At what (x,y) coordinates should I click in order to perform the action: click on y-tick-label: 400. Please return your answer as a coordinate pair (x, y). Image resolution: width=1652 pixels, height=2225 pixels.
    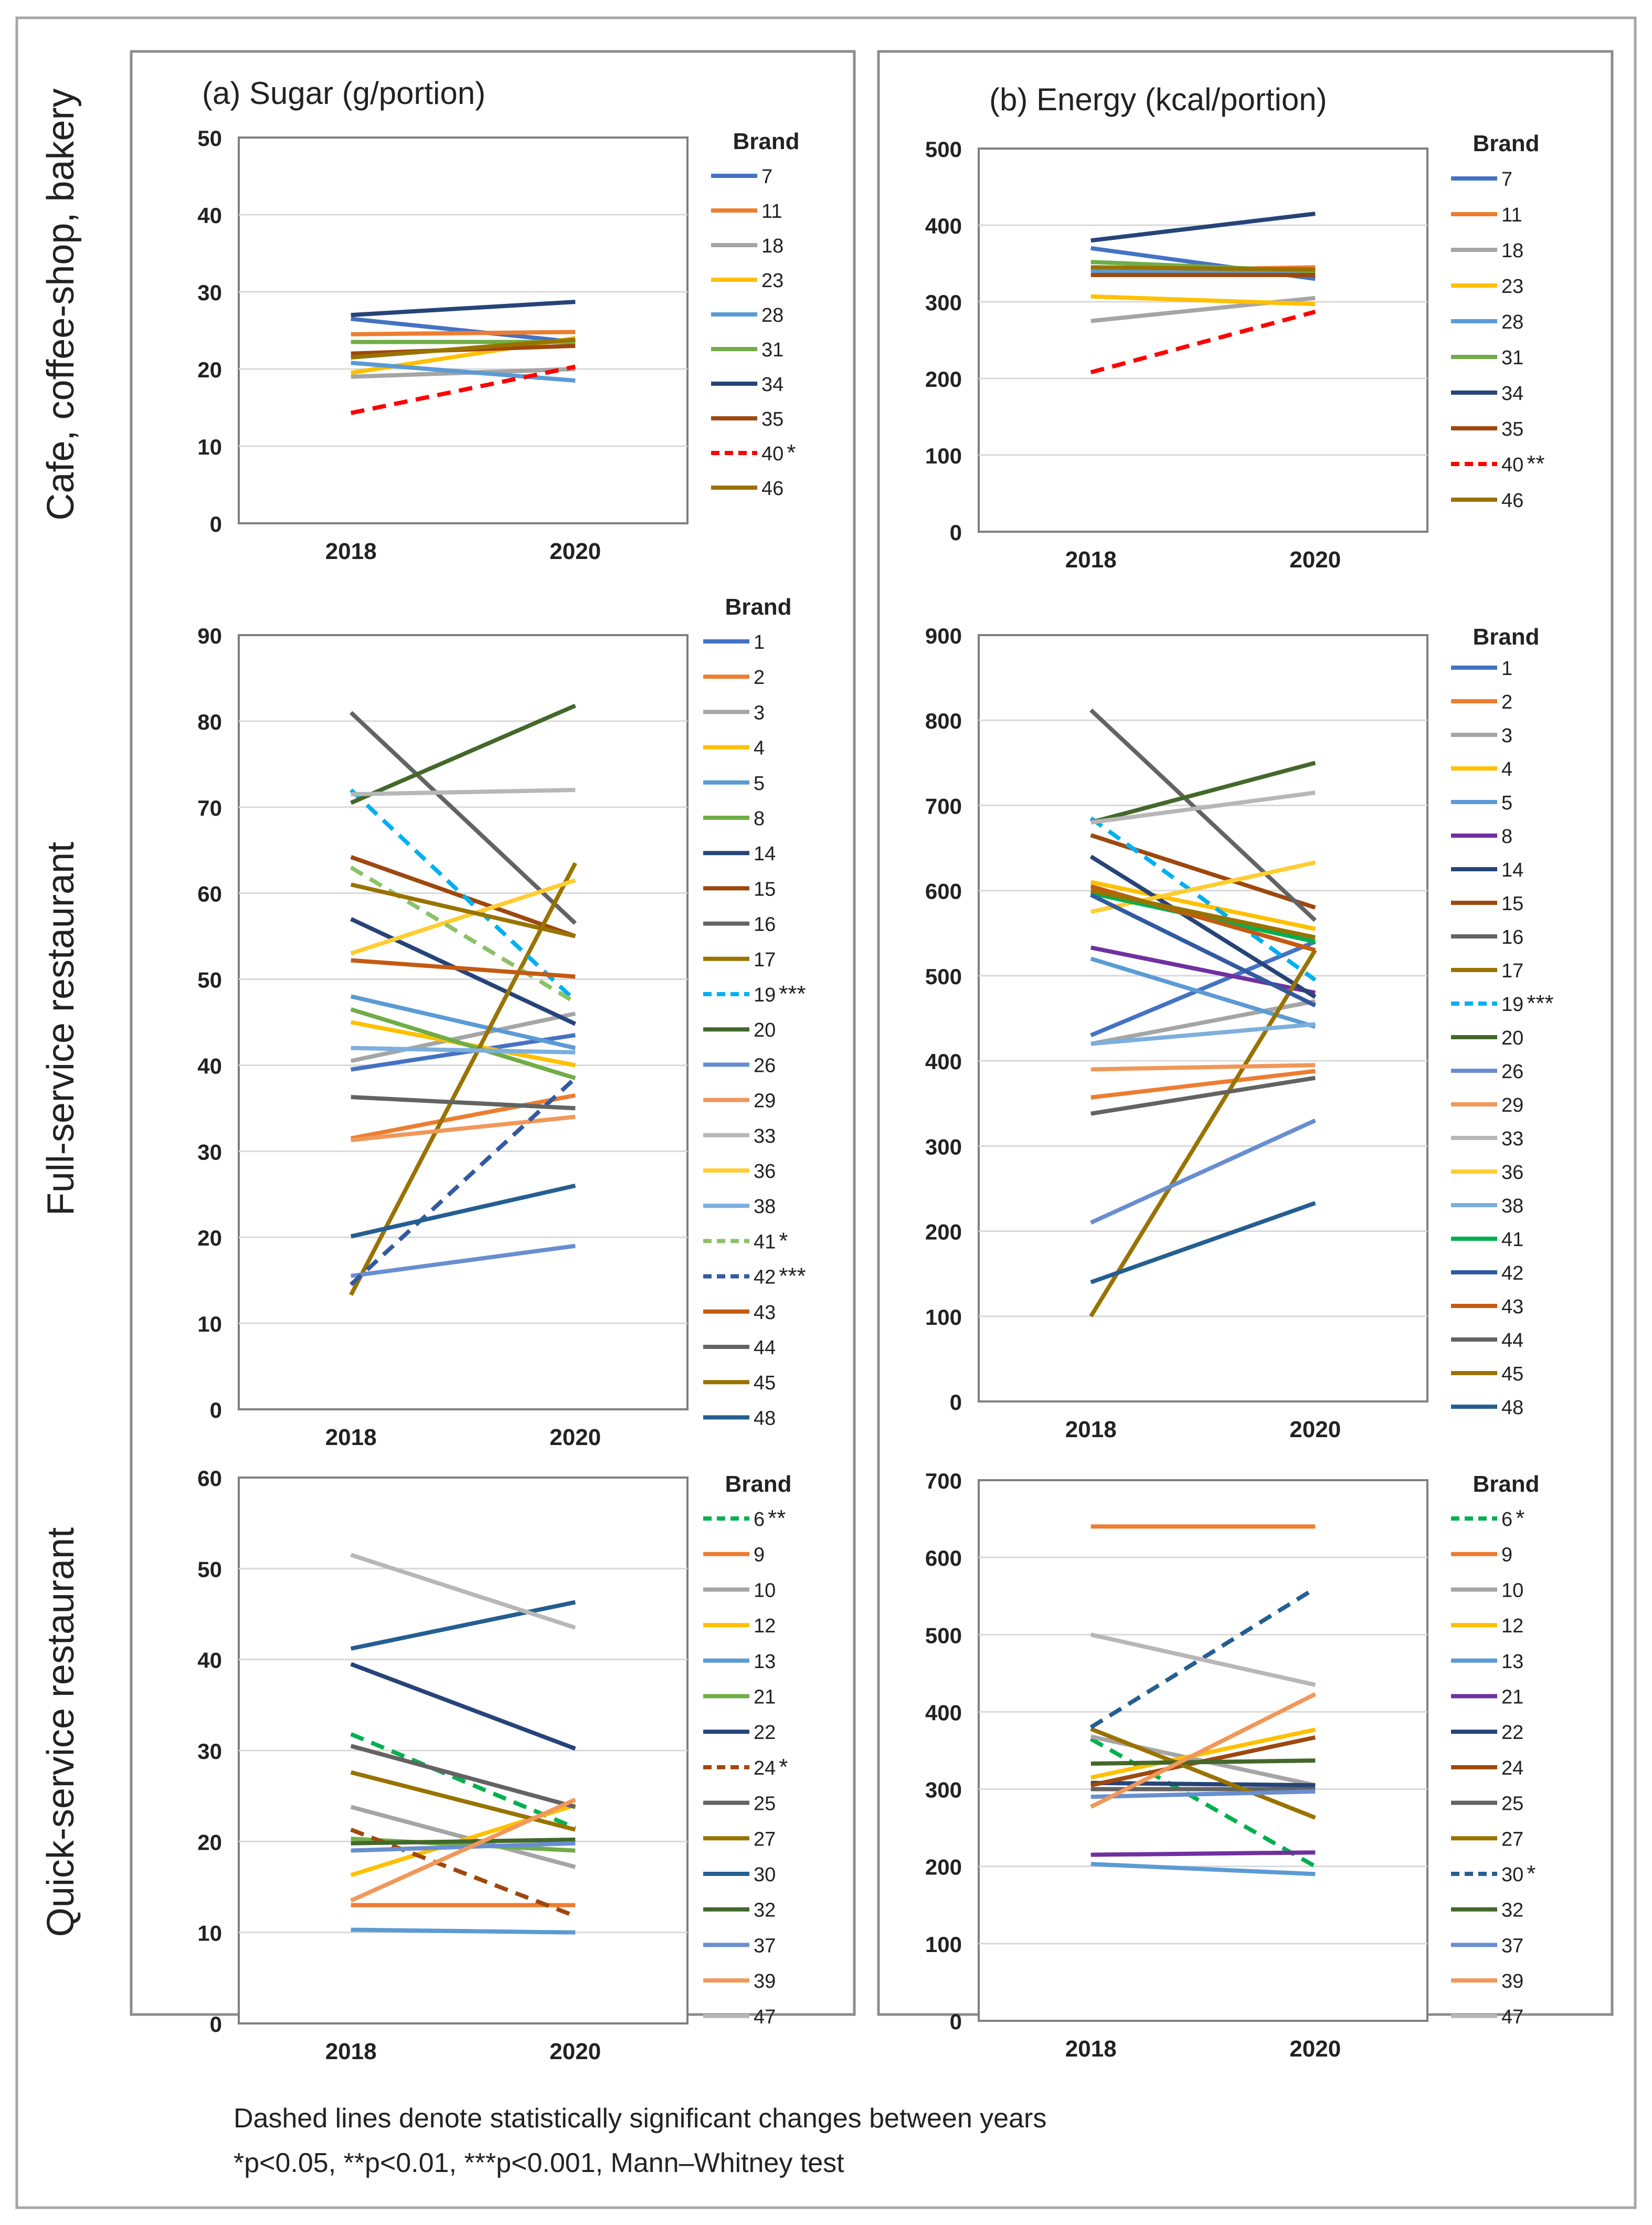
    Looking at the image, I should click on (943, 1712).